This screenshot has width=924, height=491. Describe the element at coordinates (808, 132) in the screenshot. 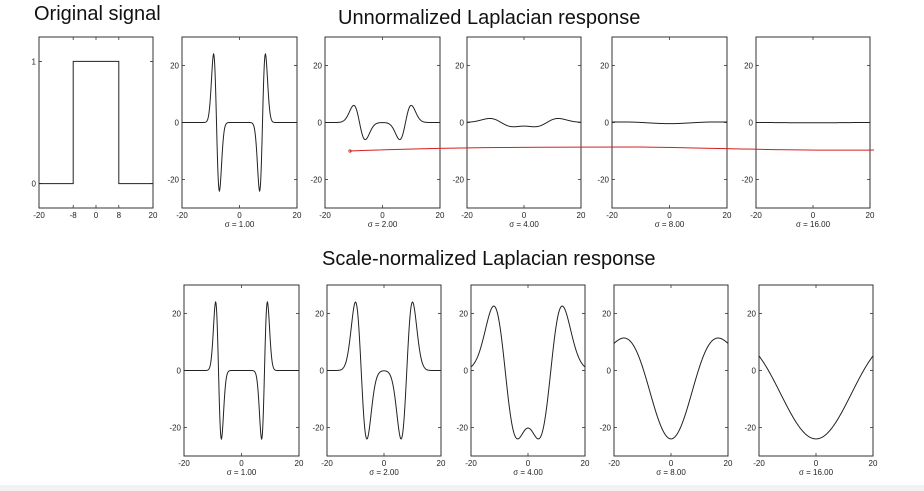

I see `plot-unnorm-s16: -20 0 20 -20 0 20 σ = 16.00` at that location.